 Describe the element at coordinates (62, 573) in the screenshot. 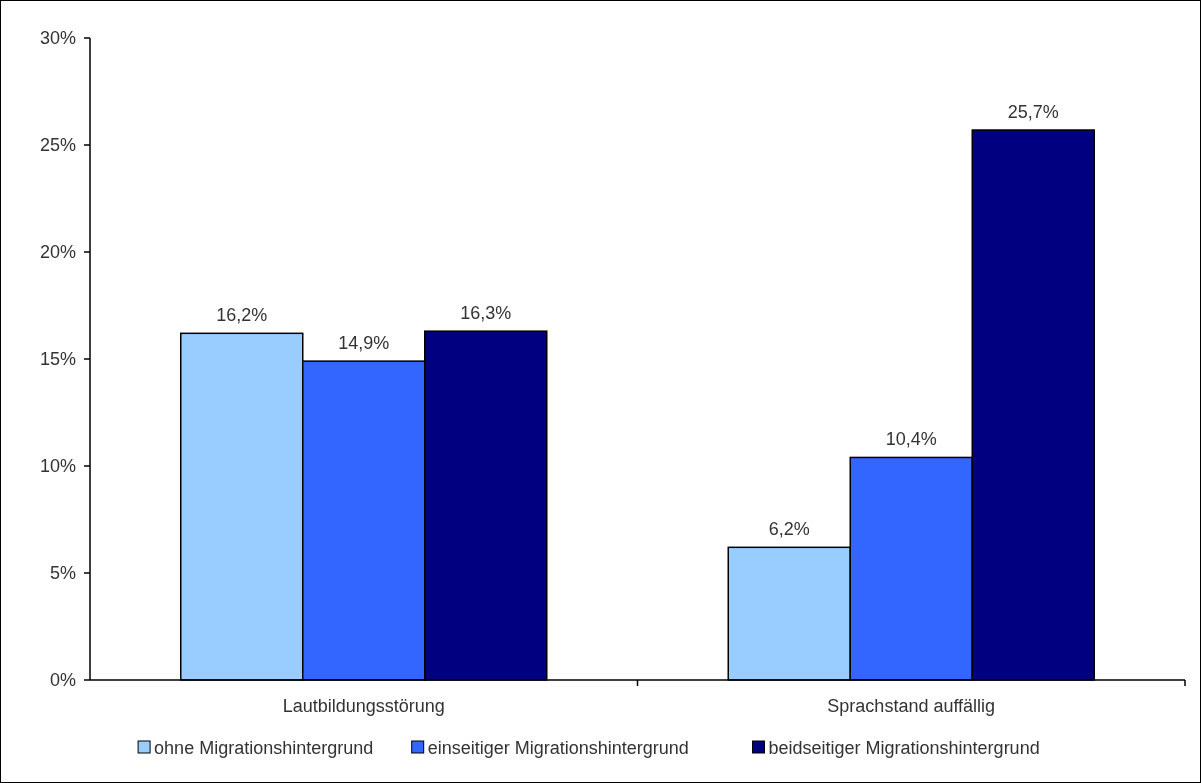

I see `y-tick-label: 5%` at that location.